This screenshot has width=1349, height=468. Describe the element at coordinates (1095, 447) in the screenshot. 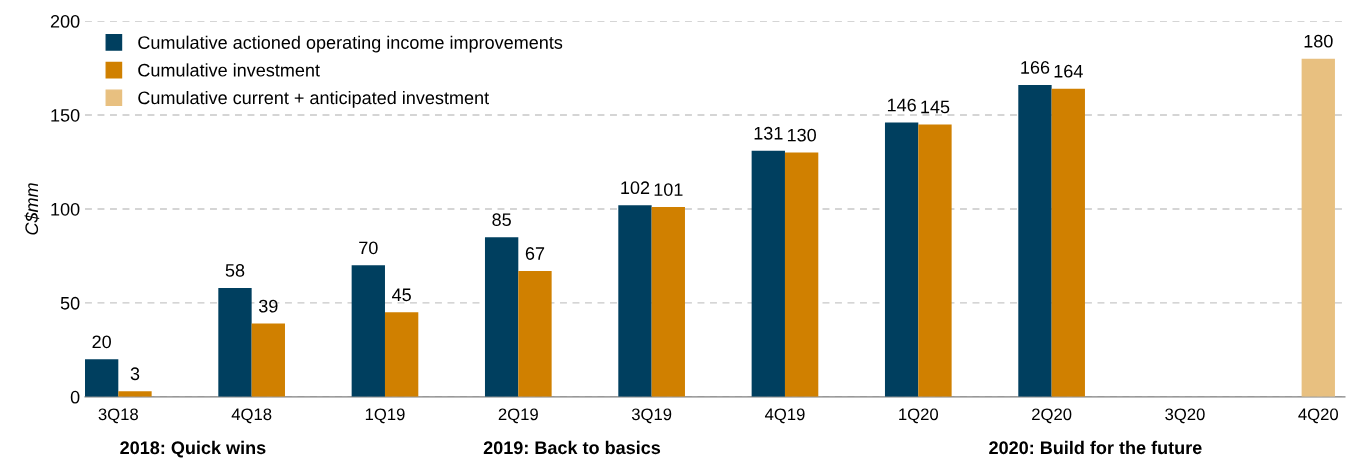

I see `text: 2020: Build for the future` at that location.